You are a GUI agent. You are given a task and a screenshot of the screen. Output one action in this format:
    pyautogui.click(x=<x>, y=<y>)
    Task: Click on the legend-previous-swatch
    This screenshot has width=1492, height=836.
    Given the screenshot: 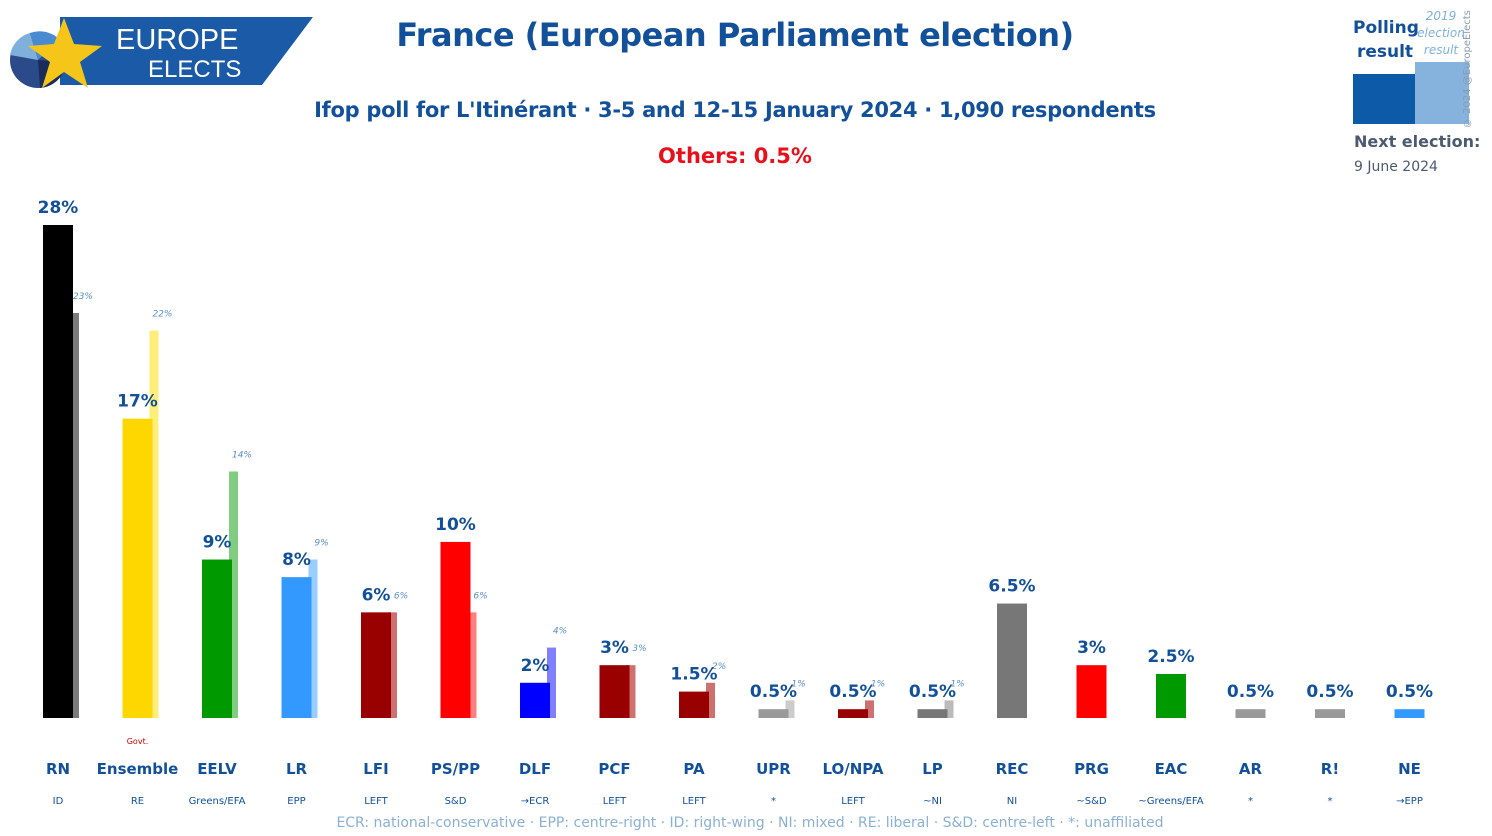 What is the action you would take?
    pyautogui.click(x=1442, y=93)
    